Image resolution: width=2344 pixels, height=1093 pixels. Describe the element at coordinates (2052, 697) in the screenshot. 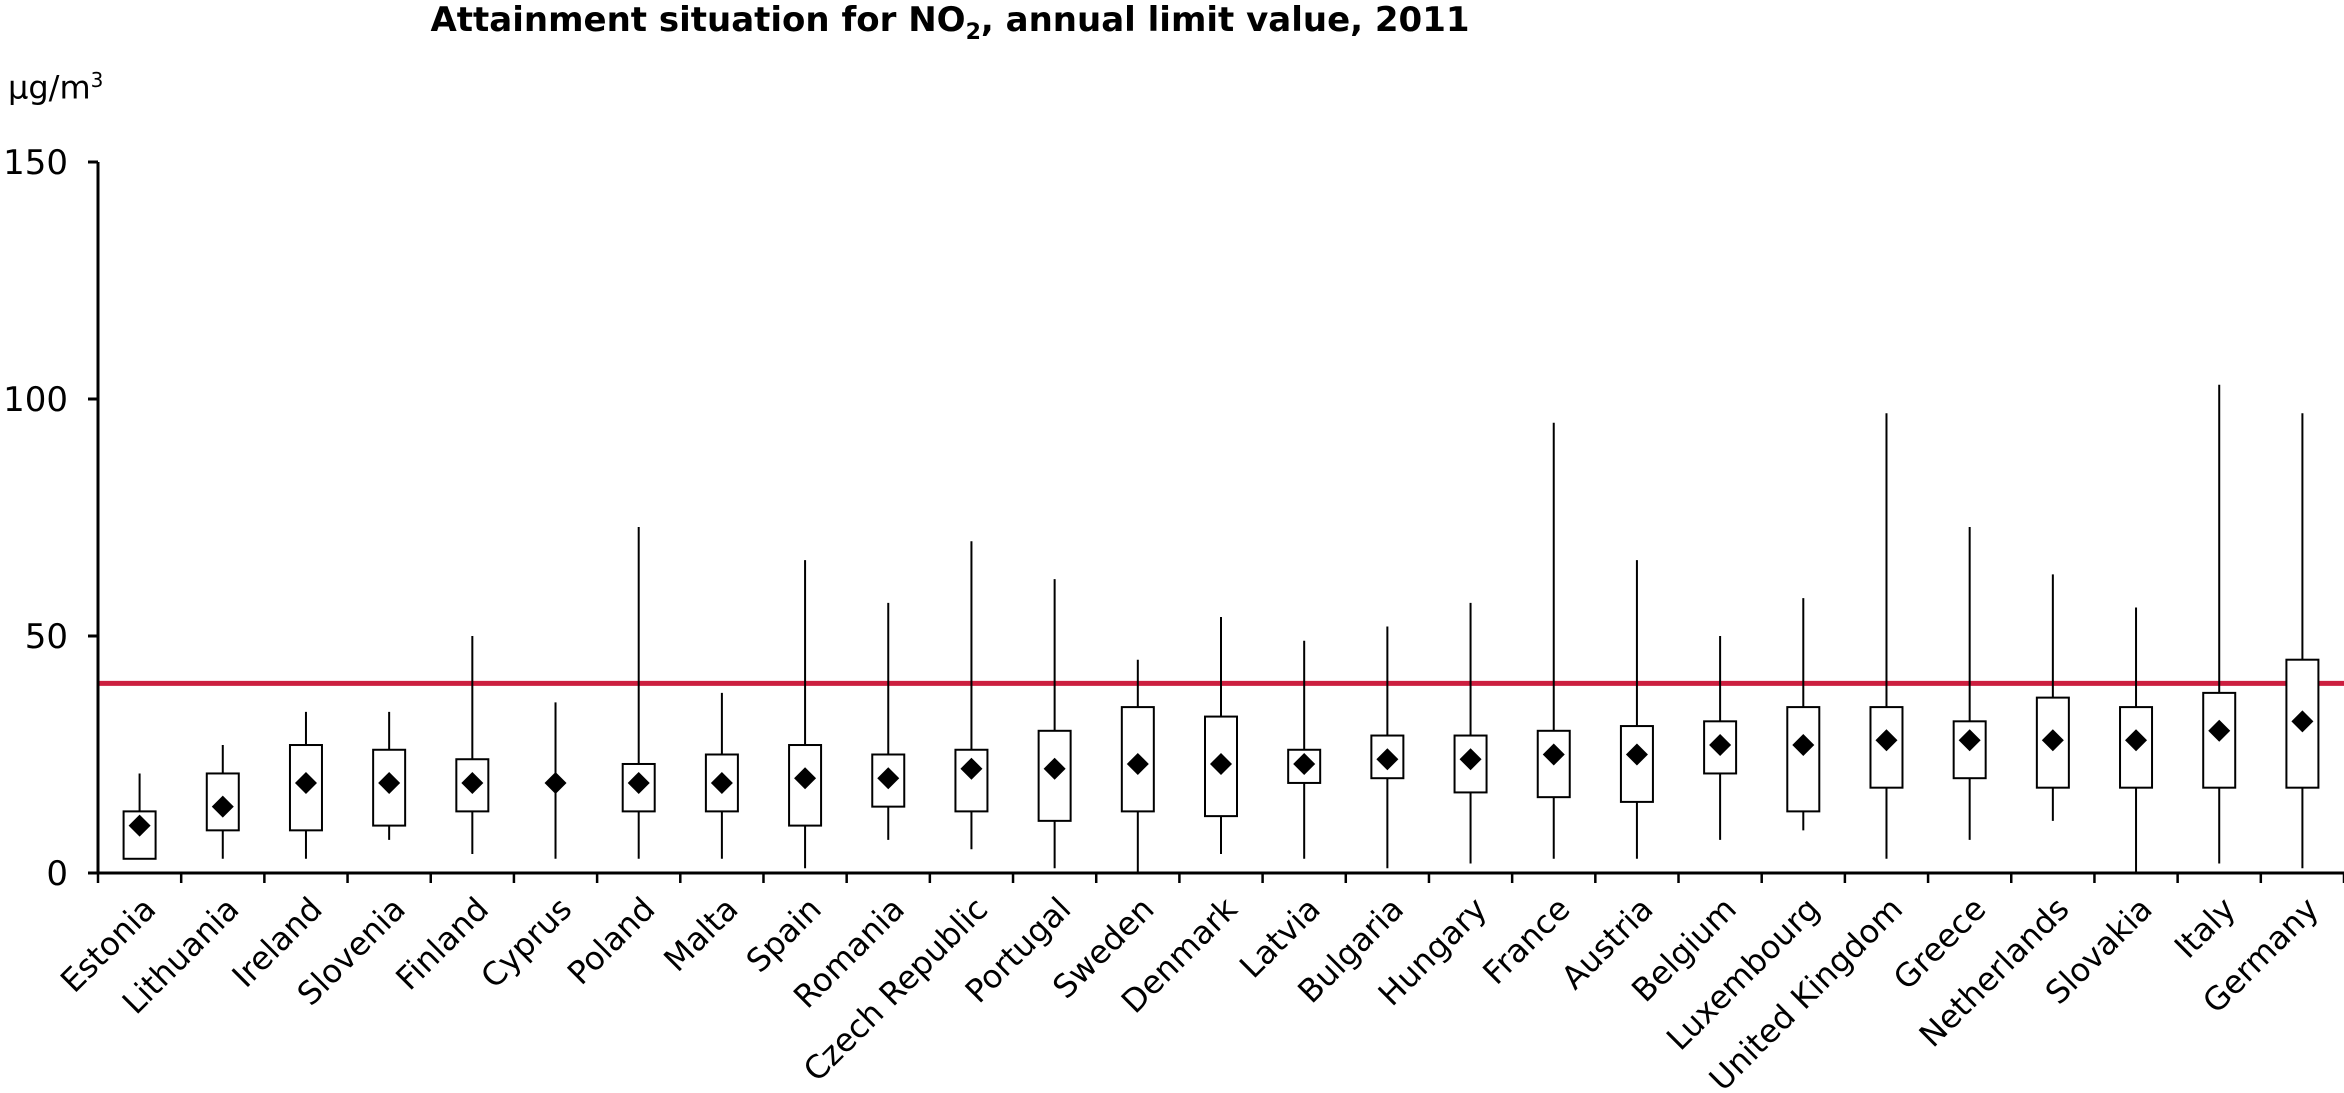

I see `box-netherlands` at that location.